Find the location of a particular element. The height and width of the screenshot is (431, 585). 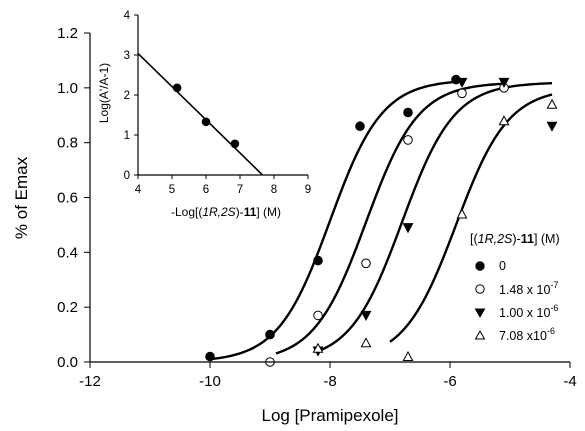

inset-y-tick-label: 2 is located at coordinates (127, 96).